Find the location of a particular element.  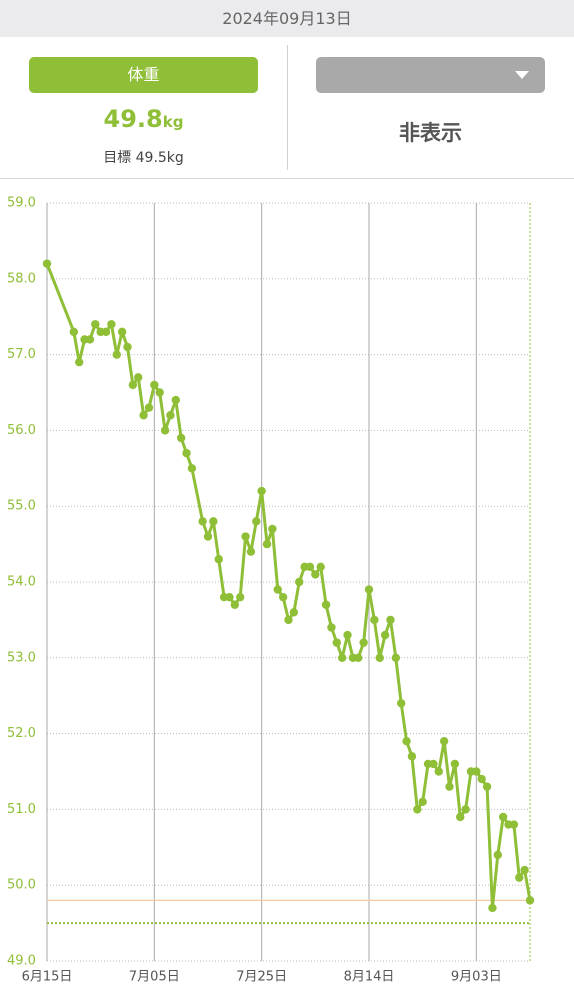

y-tick-label: 54.0 is located at coordinates (21, 582).